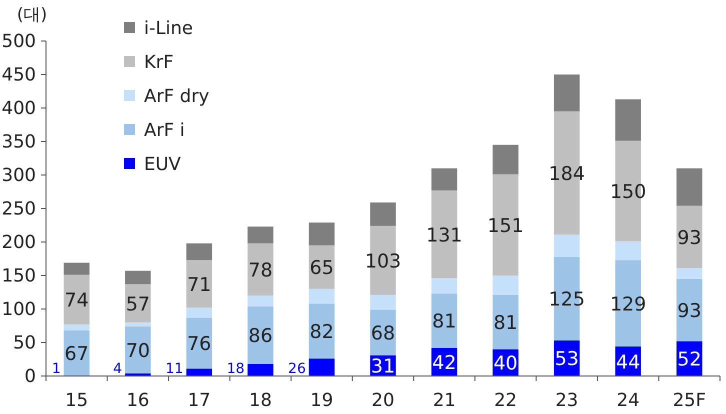 The width and height of the screenshot is (726, 414). What do you see at coordinates (444, 400) in the screenshot?
I see `x-tick-label: 21` at bounding box center [444, 400].